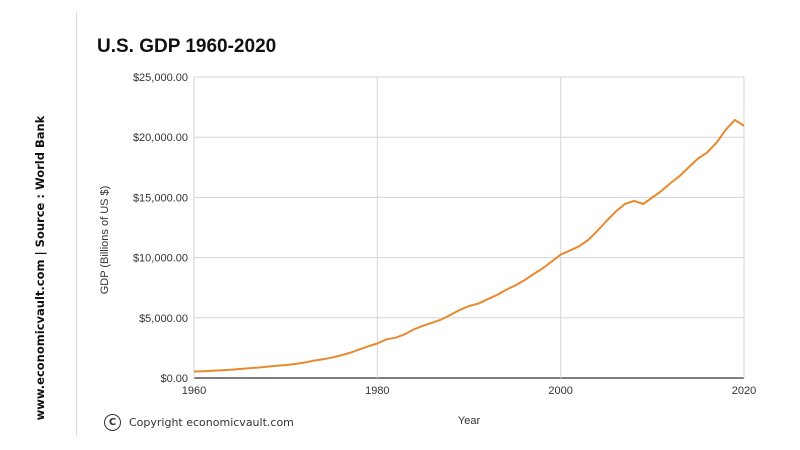  I want to click on y-axis-label: GDP (Billions of US $), so click(105, 240).